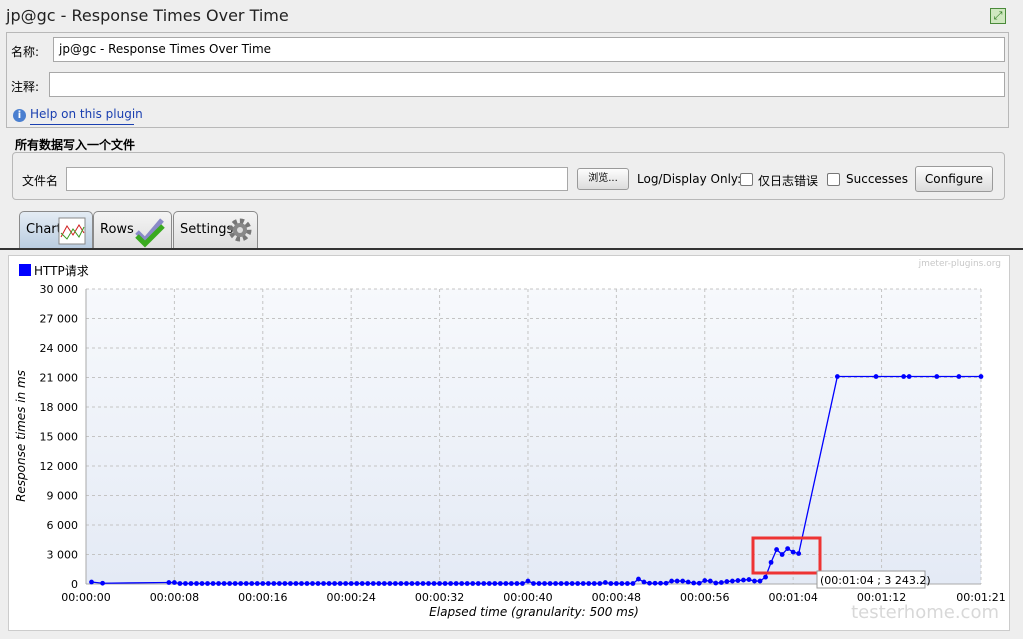 The width and height of the screenshot is (1023, 639). I want to click on window-title: jp@gc - Response Times Over Time, so click(147, 15).